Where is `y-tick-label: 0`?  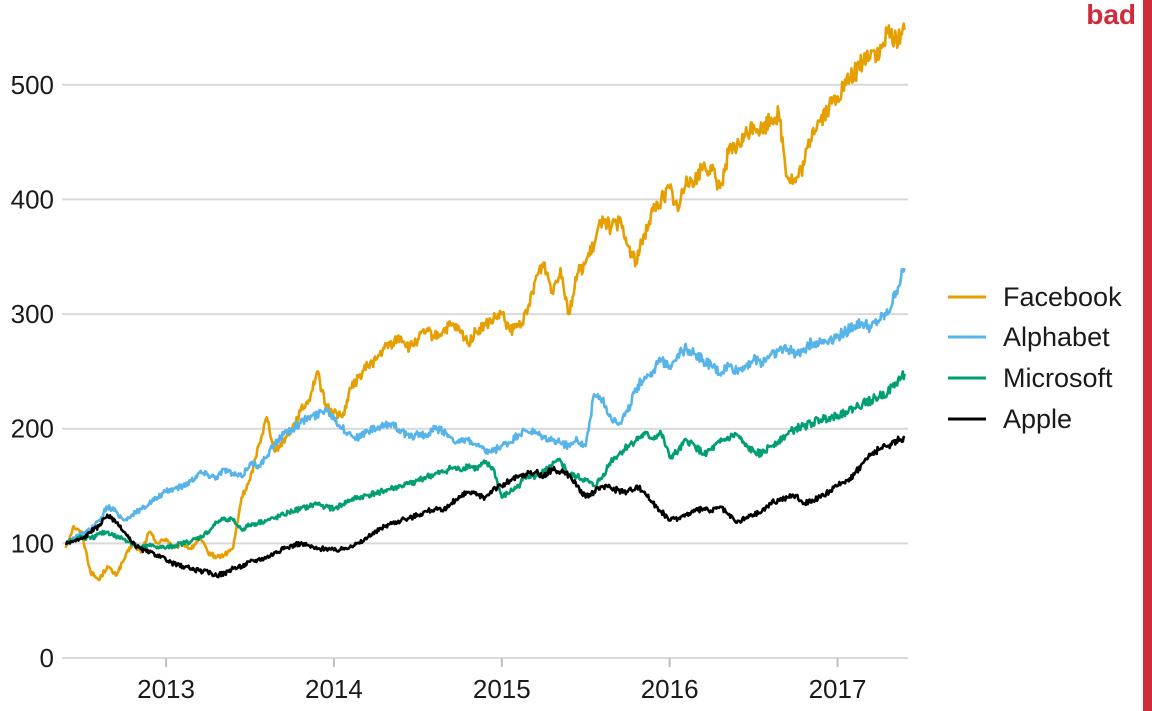 y-tick-label: 0 is located at coordinates (47, 658).